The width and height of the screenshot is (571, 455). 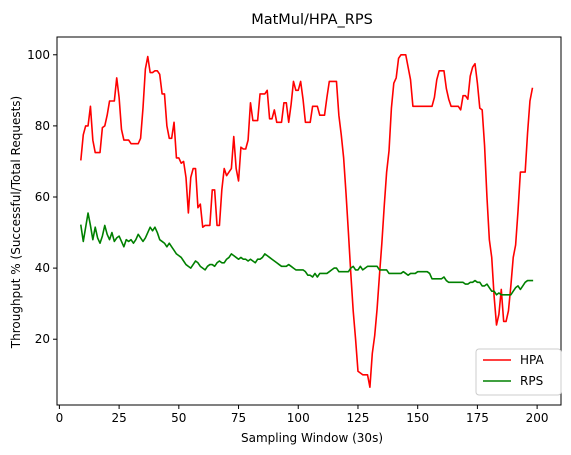 What do you see at coordinates (298, 418) in the screenshot?
I see `x-tick-label: 100` at bounding box center [298, 418].